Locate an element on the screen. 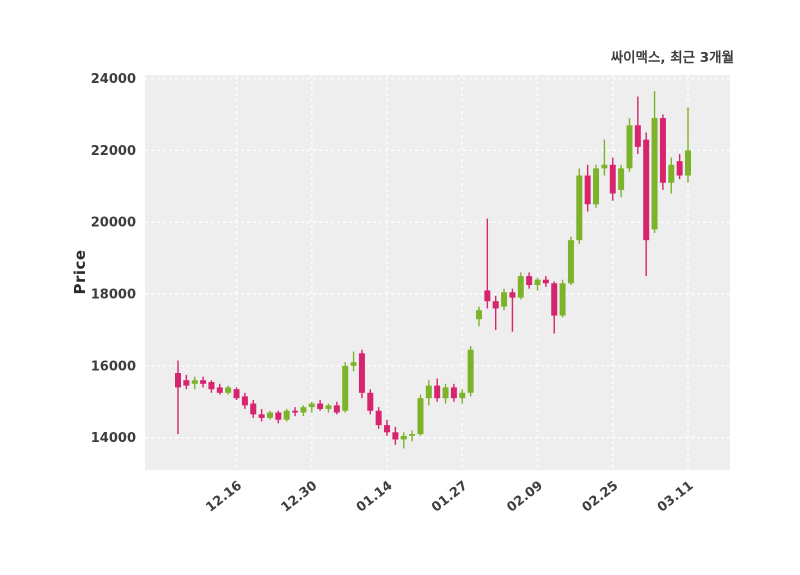  y-tick-label: 22000 is located at coordinates (113, 151).